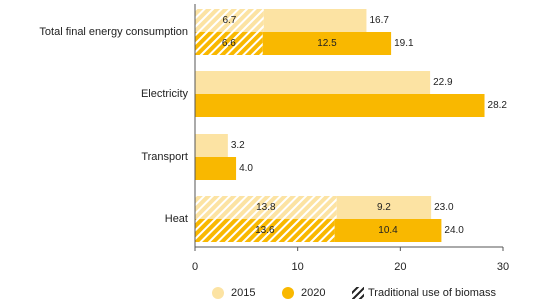 This screenshot has height=307, width=534. I want to click on biomass-label: 13.6, so click(265, 230).